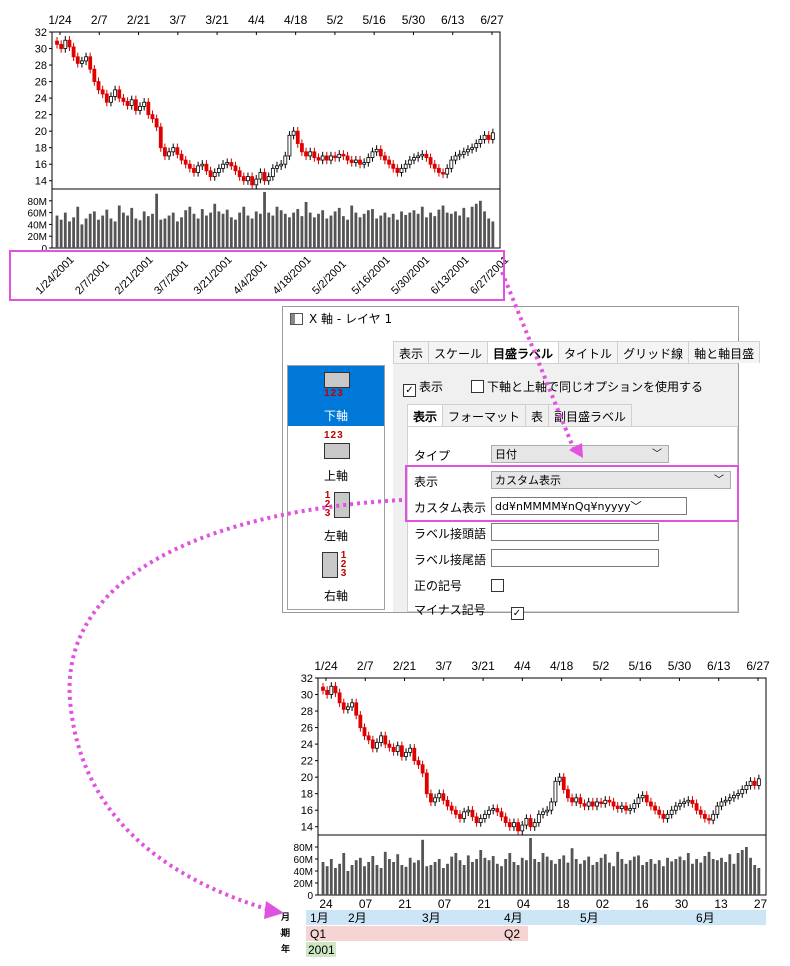 The width and height of the screenshot is (790, 966). I want to click on show-checkbox-row: ✓ 表示, so click(423, 387).